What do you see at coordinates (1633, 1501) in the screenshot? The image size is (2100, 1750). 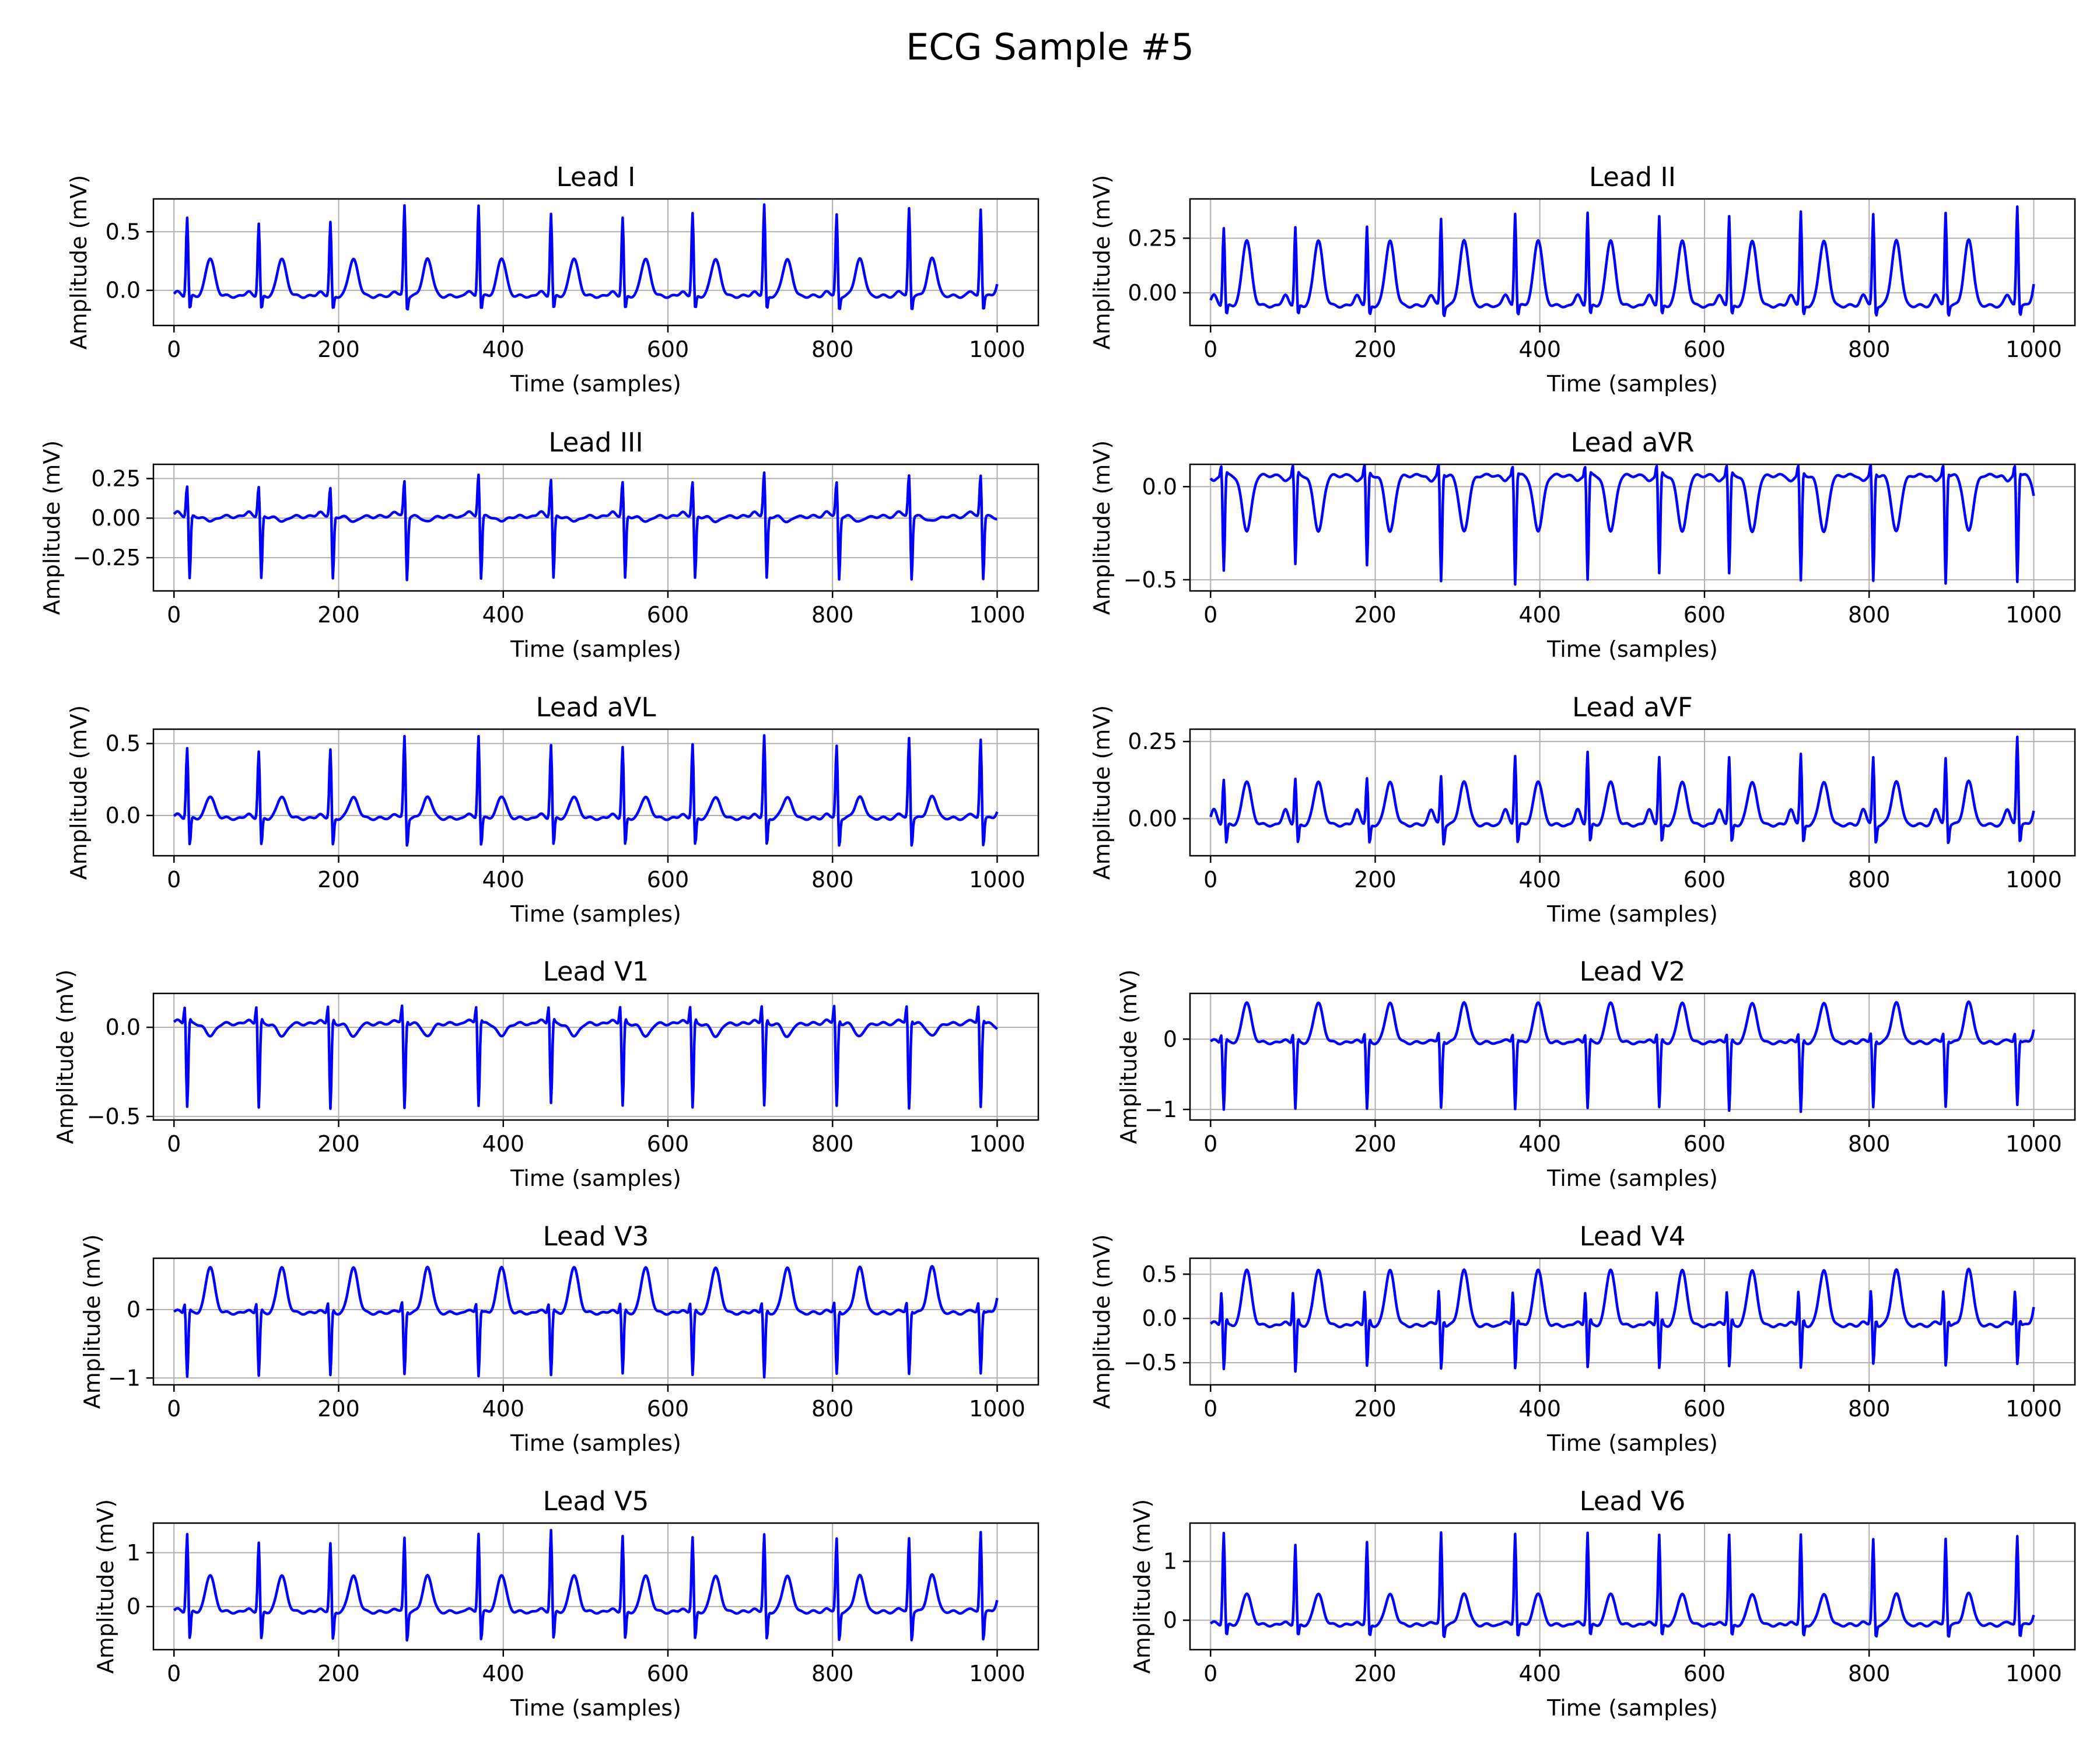 I see `subplot-title: Lead V6` at bounding box center [1633, 1501].